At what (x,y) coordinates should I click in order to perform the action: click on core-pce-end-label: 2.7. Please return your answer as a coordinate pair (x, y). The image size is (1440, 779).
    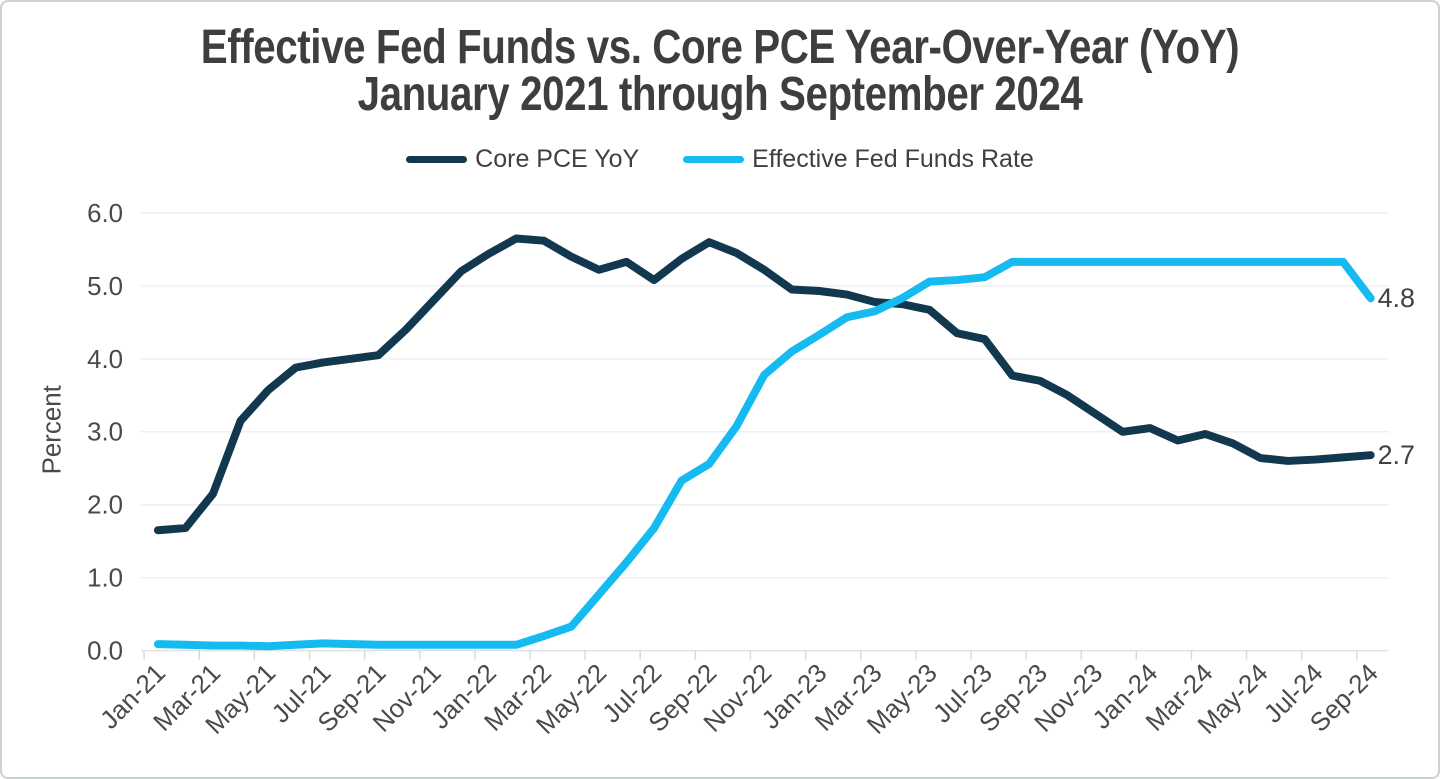
    Looking at the image, I should click on (1396, 455).